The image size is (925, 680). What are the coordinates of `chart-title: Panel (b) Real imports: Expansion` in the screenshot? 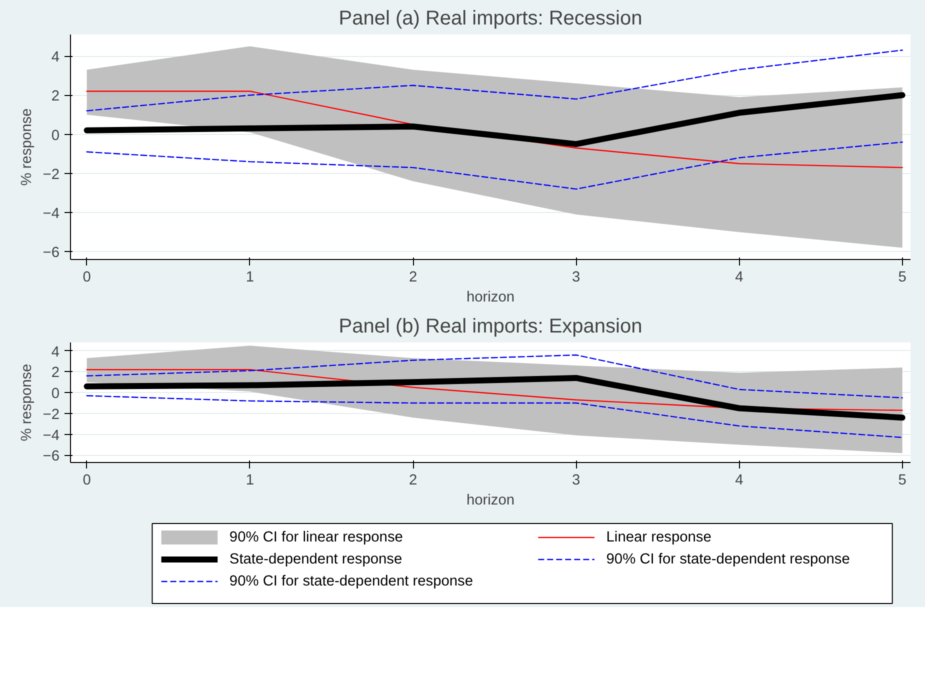 It's located at (490, 327).